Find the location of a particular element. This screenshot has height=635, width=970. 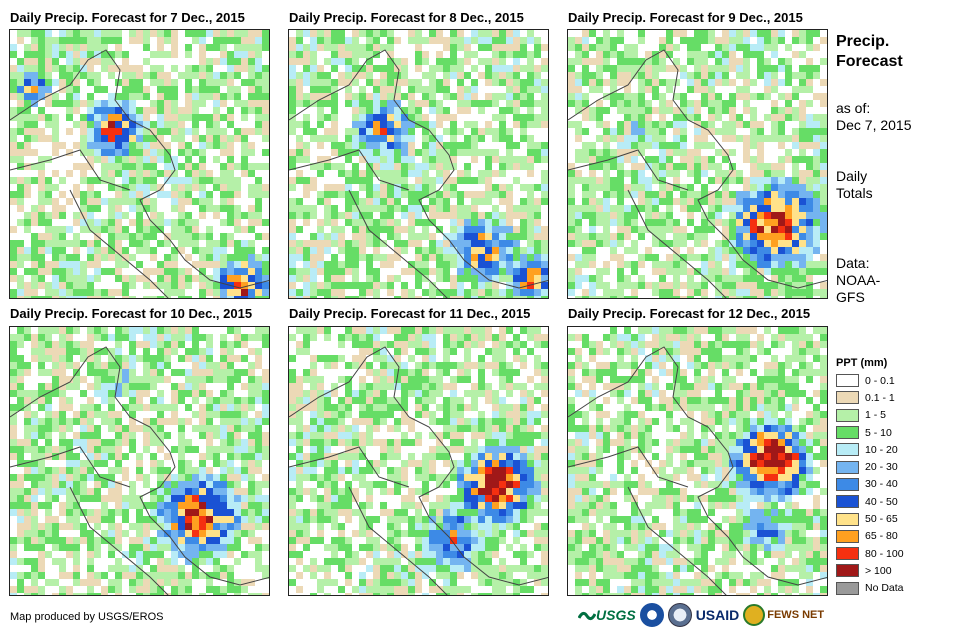

legend-item: 40 - 50 is located at coordinates (870, 501).